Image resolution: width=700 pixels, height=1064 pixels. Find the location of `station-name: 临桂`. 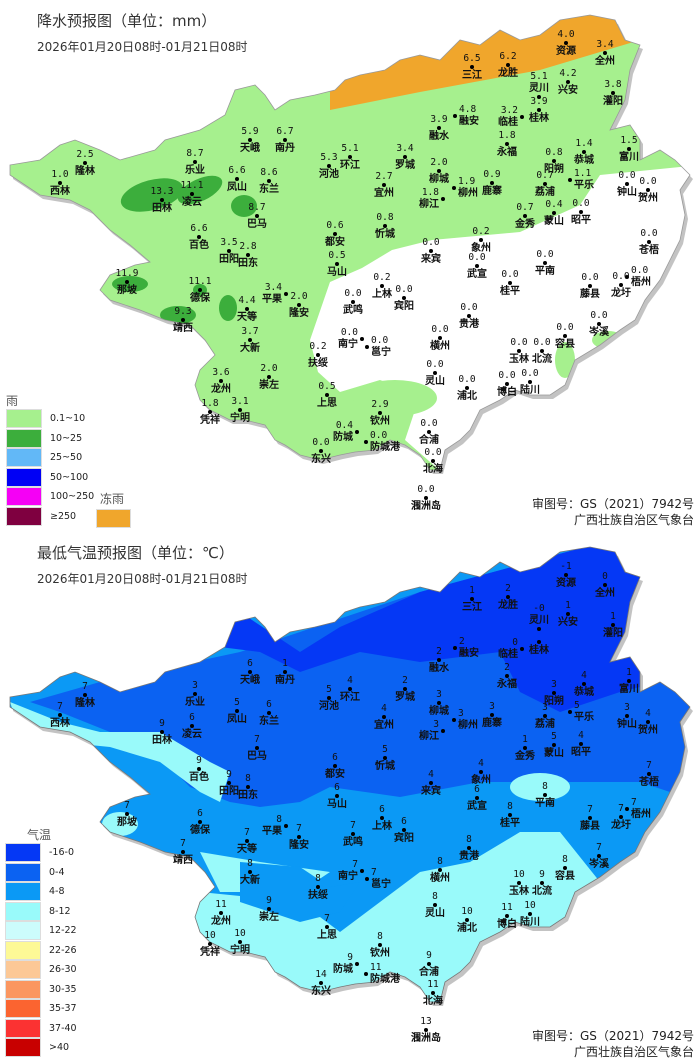

station-name: 临桂 is located at coordinates (508, 122).